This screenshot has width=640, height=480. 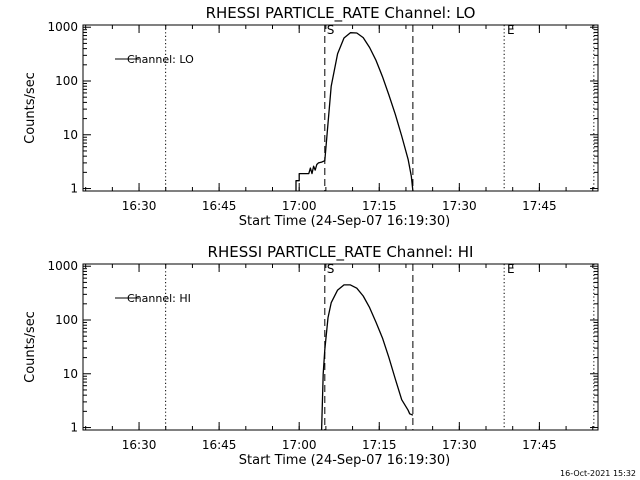 I want to click on legend-label: Channel: LO, so click(x=160, y=59).